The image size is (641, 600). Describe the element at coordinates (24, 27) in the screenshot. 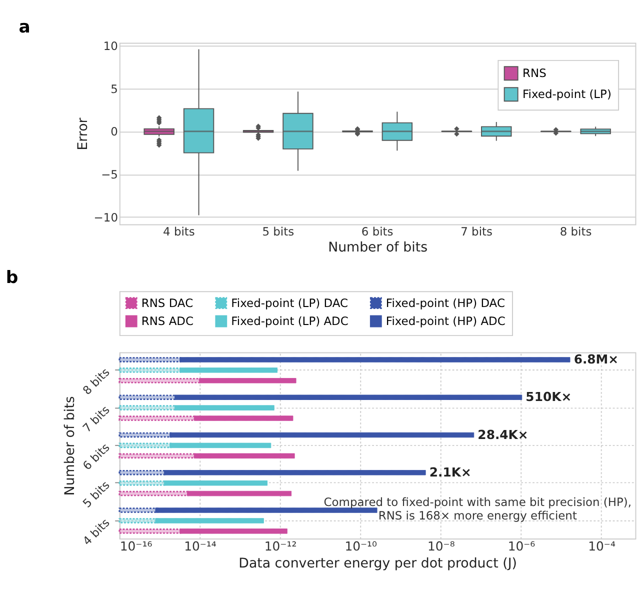

I see `chart-title: a` at that location.